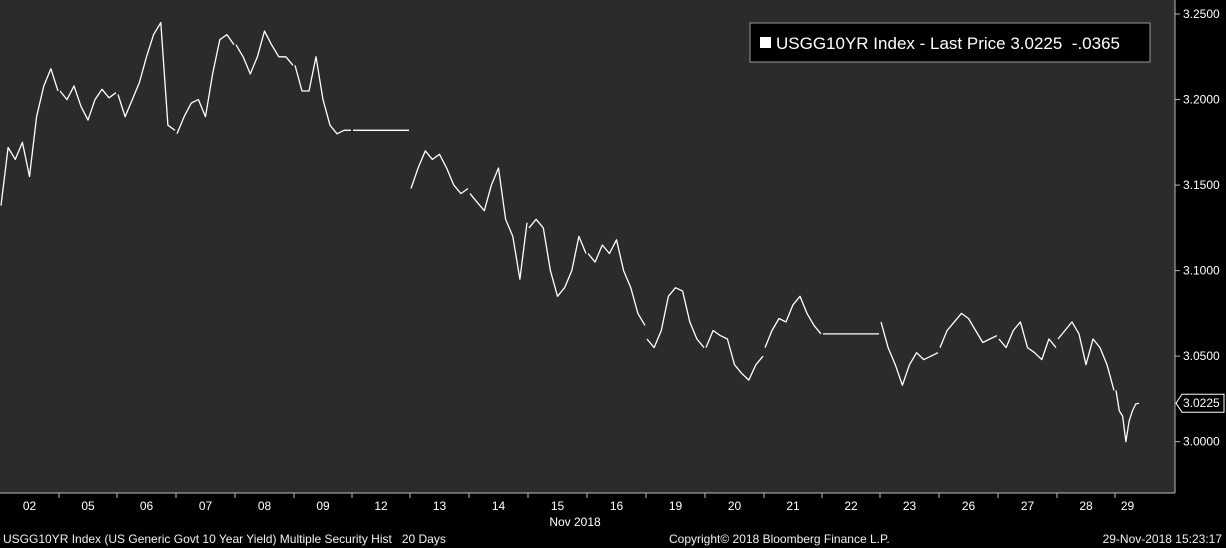 This screenshot has width=1226, height=548. What do you see at coordinates (147, 506) in the screenshot?
I see `x-tick-label: 06` at bounding box center [147, 506].